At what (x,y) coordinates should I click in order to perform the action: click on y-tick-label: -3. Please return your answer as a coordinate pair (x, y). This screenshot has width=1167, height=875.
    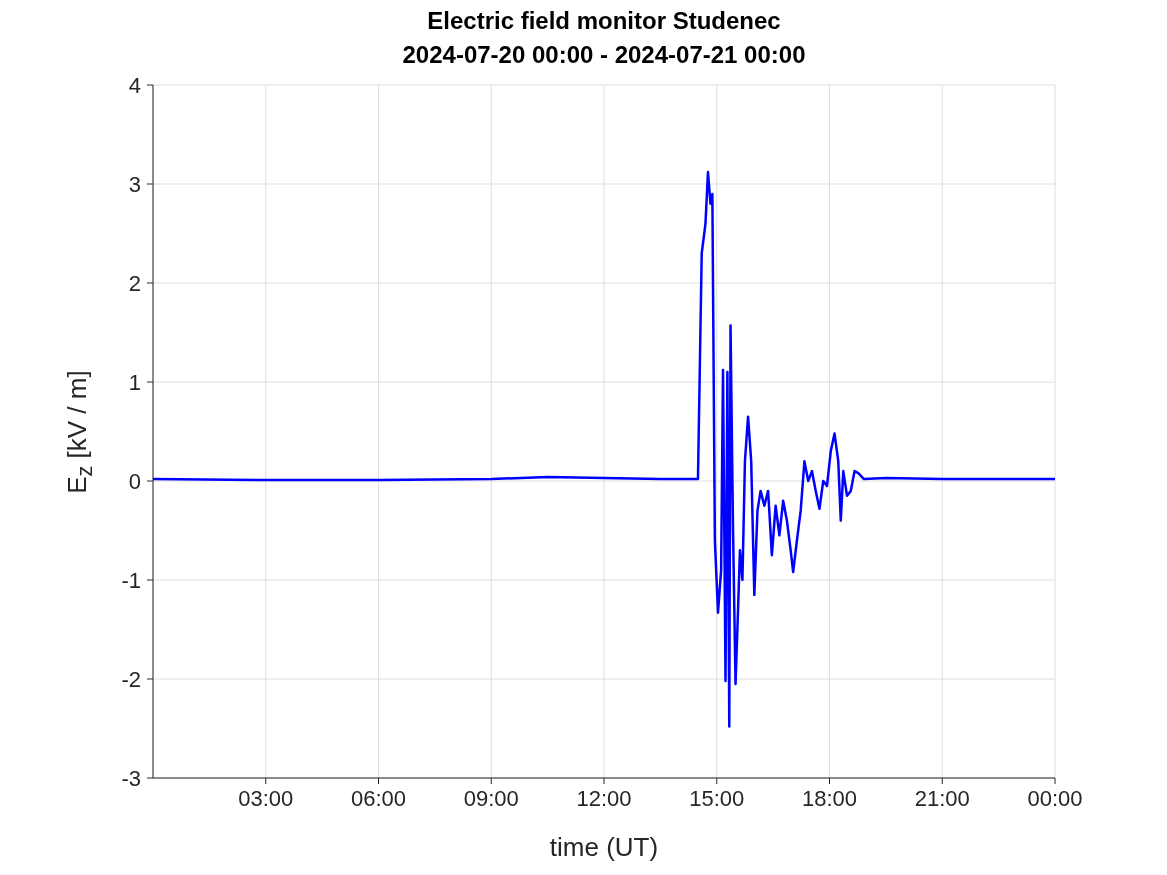
    Looking at the image, I should click on (131, 778).